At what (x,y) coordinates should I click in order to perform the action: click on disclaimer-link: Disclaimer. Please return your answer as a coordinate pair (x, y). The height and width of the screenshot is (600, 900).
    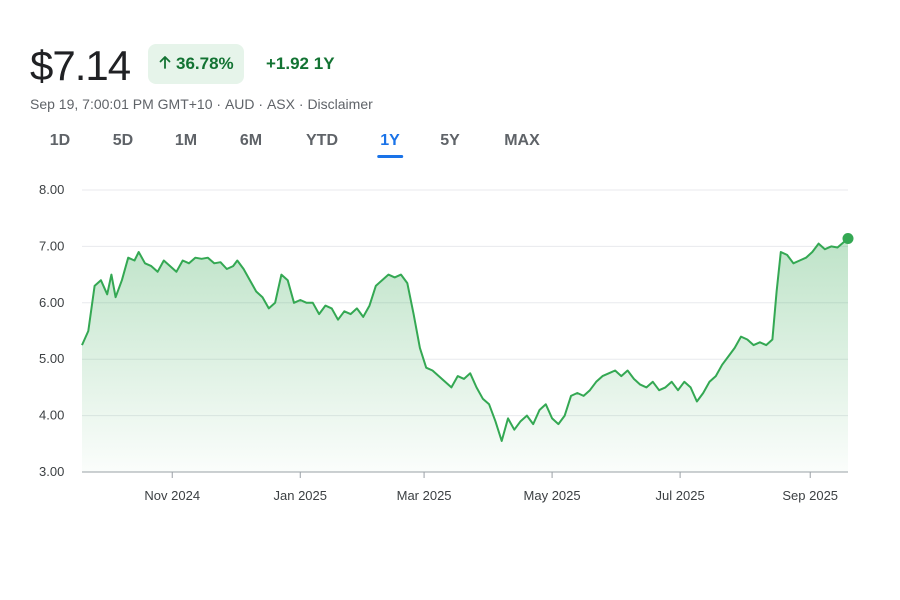
    Looking at the image, I should click on (340, 104).